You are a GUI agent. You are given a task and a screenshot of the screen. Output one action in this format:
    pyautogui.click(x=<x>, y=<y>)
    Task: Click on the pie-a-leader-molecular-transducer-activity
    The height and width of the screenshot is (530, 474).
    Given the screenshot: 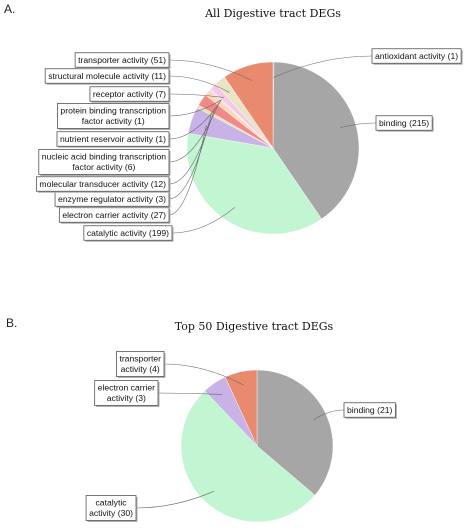 What is the action you would take?
    pyautogui.click(x=191, y=146)
    